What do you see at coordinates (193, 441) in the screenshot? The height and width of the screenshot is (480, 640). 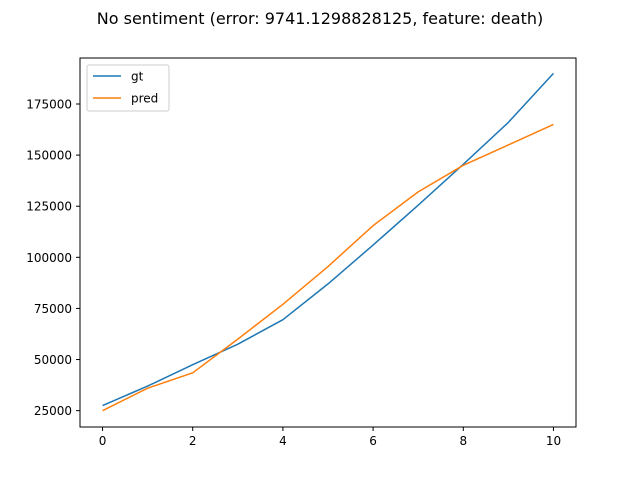 I see `x-tick-label: 2` at bounding box center [193, 441].